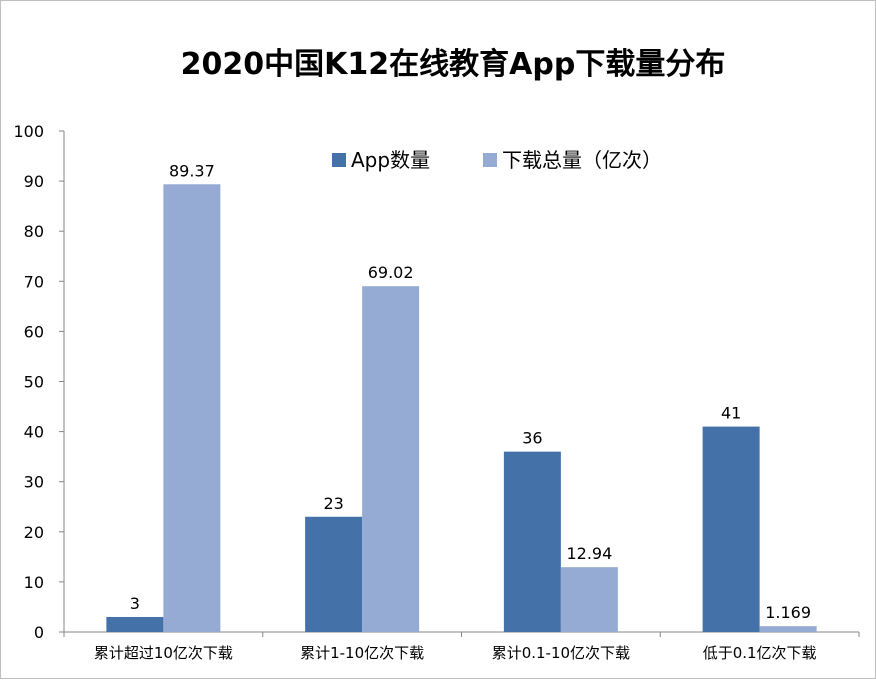  Describe the element at coordinates (788, 612) in the screenshot. I see `data-label-download-total: 1.169` at that location.